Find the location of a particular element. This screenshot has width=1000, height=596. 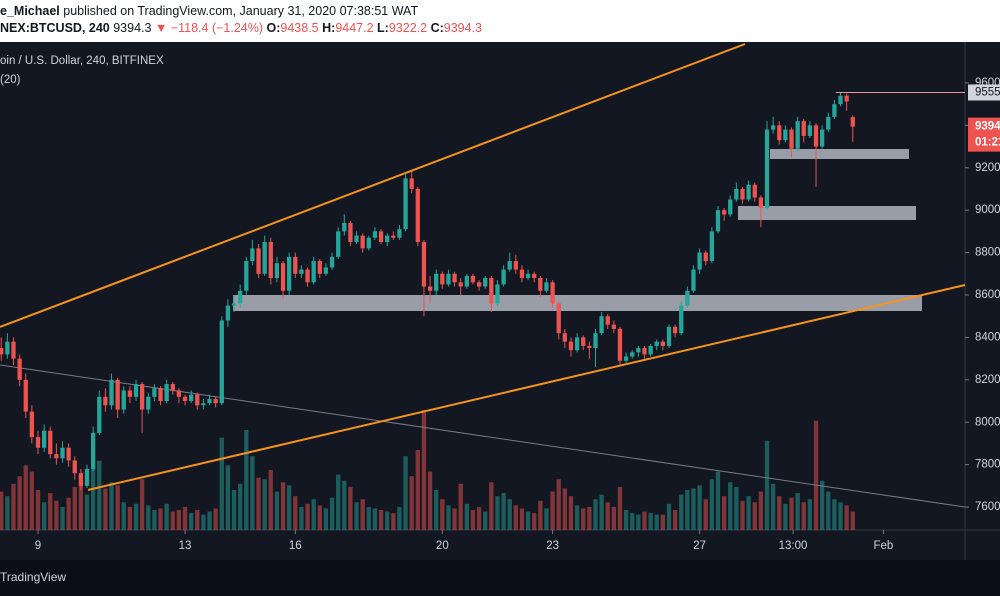

x-tick-label: 9 is located at coordinates (38, 546).